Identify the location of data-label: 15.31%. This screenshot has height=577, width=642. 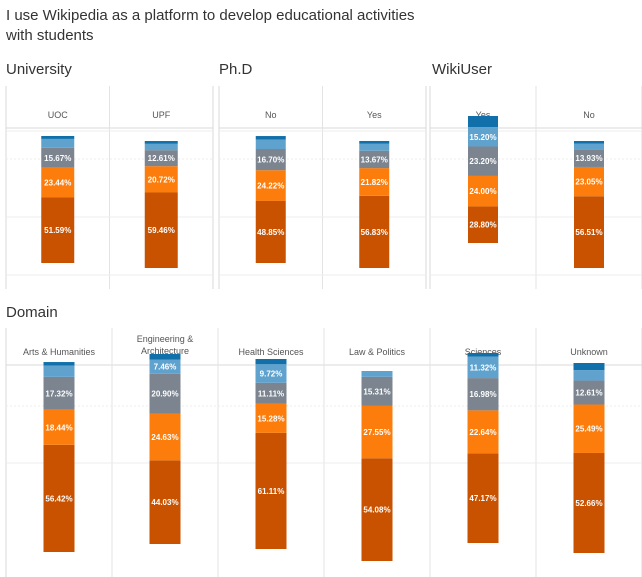
(376, 391).